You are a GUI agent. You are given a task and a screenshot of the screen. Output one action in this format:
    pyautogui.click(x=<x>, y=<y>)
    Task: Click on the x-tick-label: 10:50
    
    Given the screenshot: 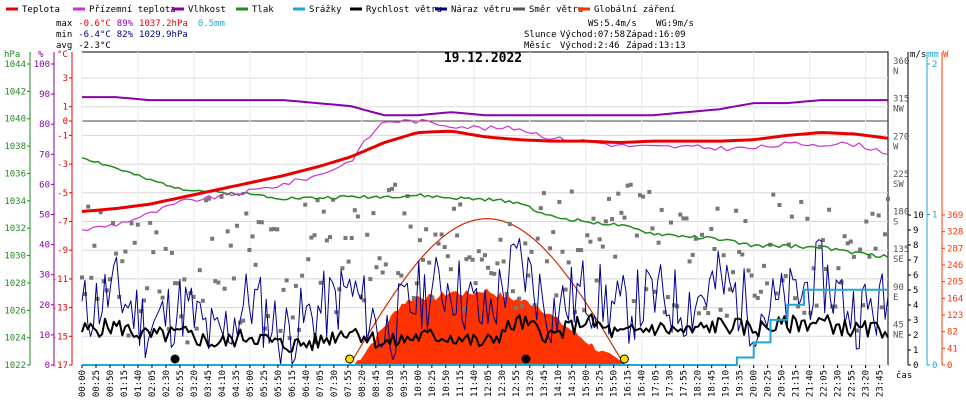 What is the action you would take?
    pyautogui.click(x=447, y=383)
    